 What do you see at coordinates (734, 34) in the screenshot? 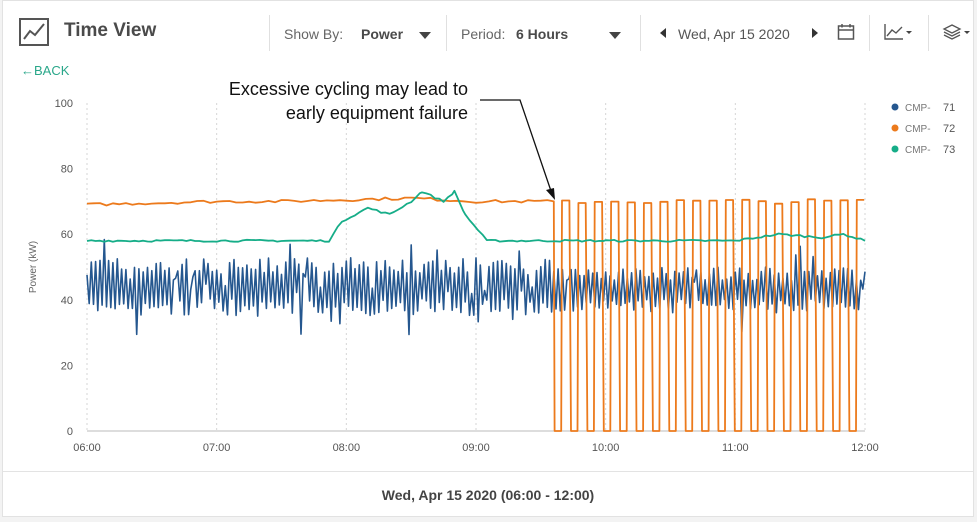
I see `date-display: Wed, Apr 15 2020` at bounding box center [734, 34].